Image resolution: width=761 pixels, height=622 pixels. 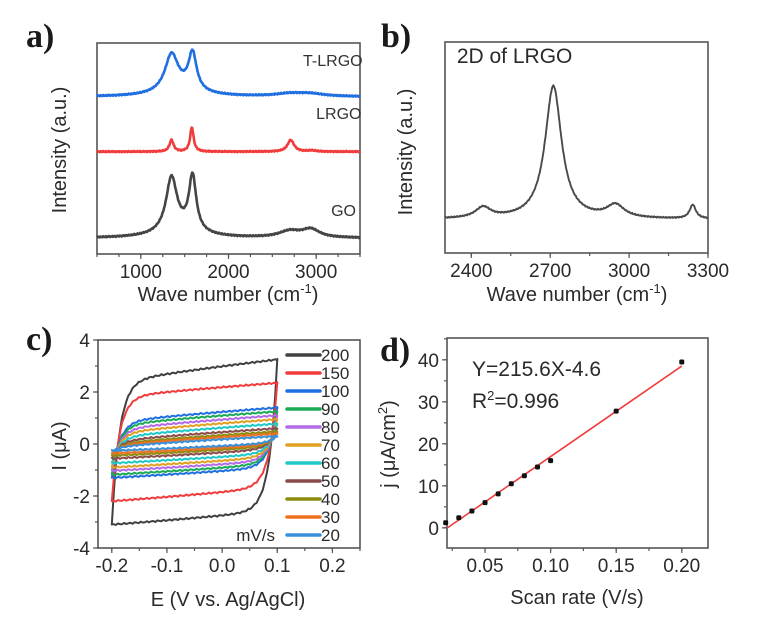 I want to click on legend-label: 50, so click(x=330, y=481).